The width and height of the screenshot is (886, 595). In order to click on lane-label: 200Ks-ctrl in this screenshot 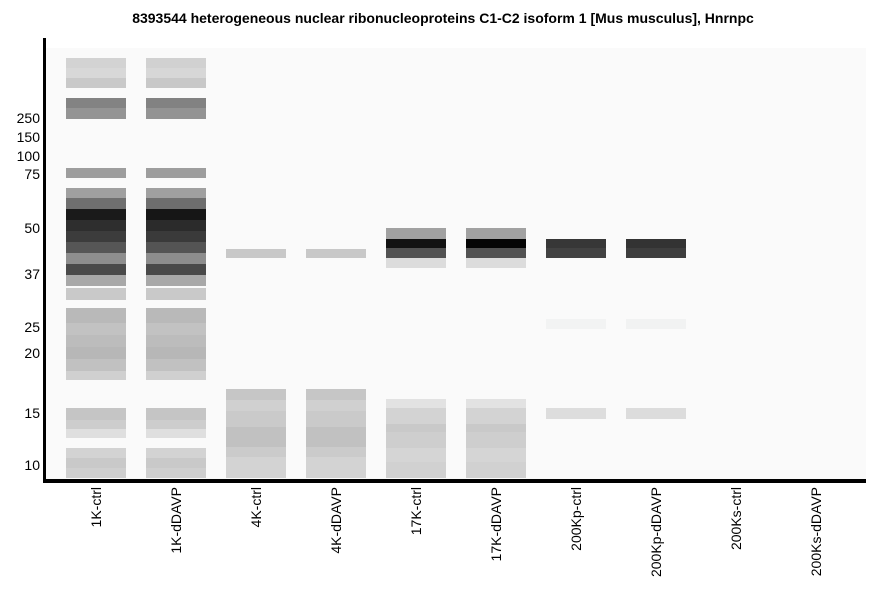, I will do `click(736, 518)`.